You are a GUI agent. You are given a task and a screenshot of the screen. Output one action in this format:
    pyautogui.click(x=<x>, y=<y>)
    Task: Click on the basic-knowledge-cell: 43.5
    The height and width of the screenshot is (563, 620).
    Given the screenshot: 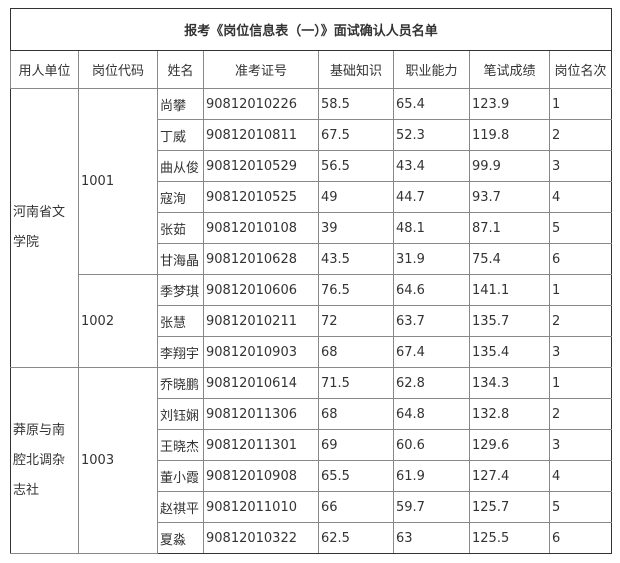 What is the action you would take?
    pyautogui.click(x=356, y=259)
    